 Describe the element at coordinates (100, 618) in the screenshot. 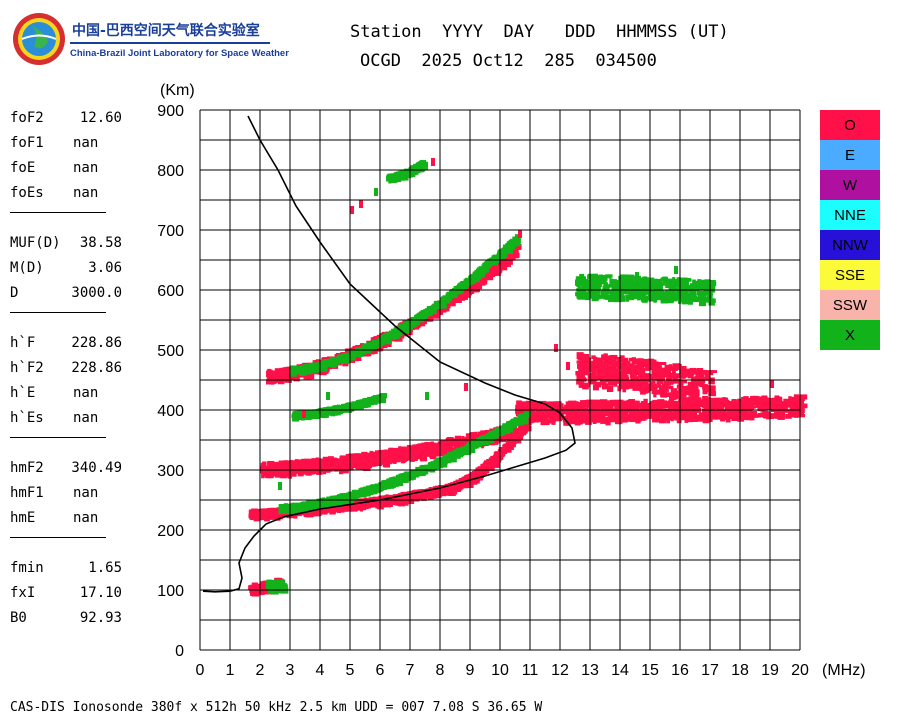

I see `param-value: 92.93` at that location.